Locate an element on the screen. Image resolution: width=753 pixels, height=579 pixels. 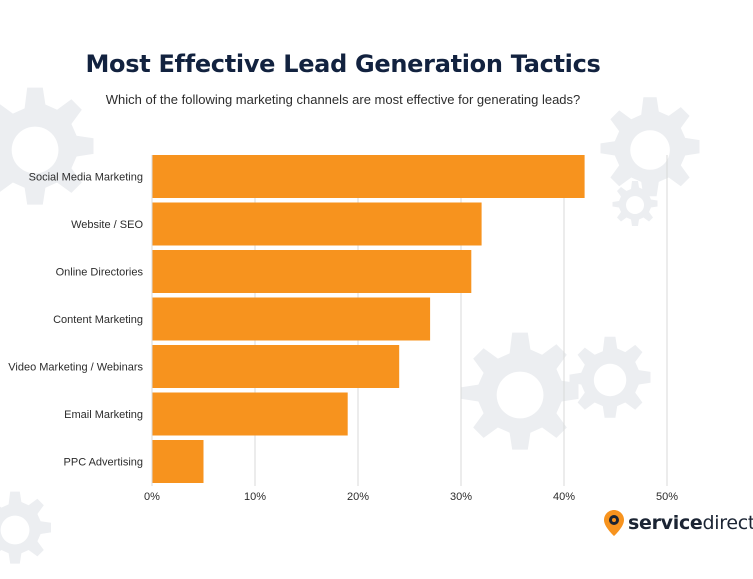
category-label: Online Directories is located at coordinates (100, 273).